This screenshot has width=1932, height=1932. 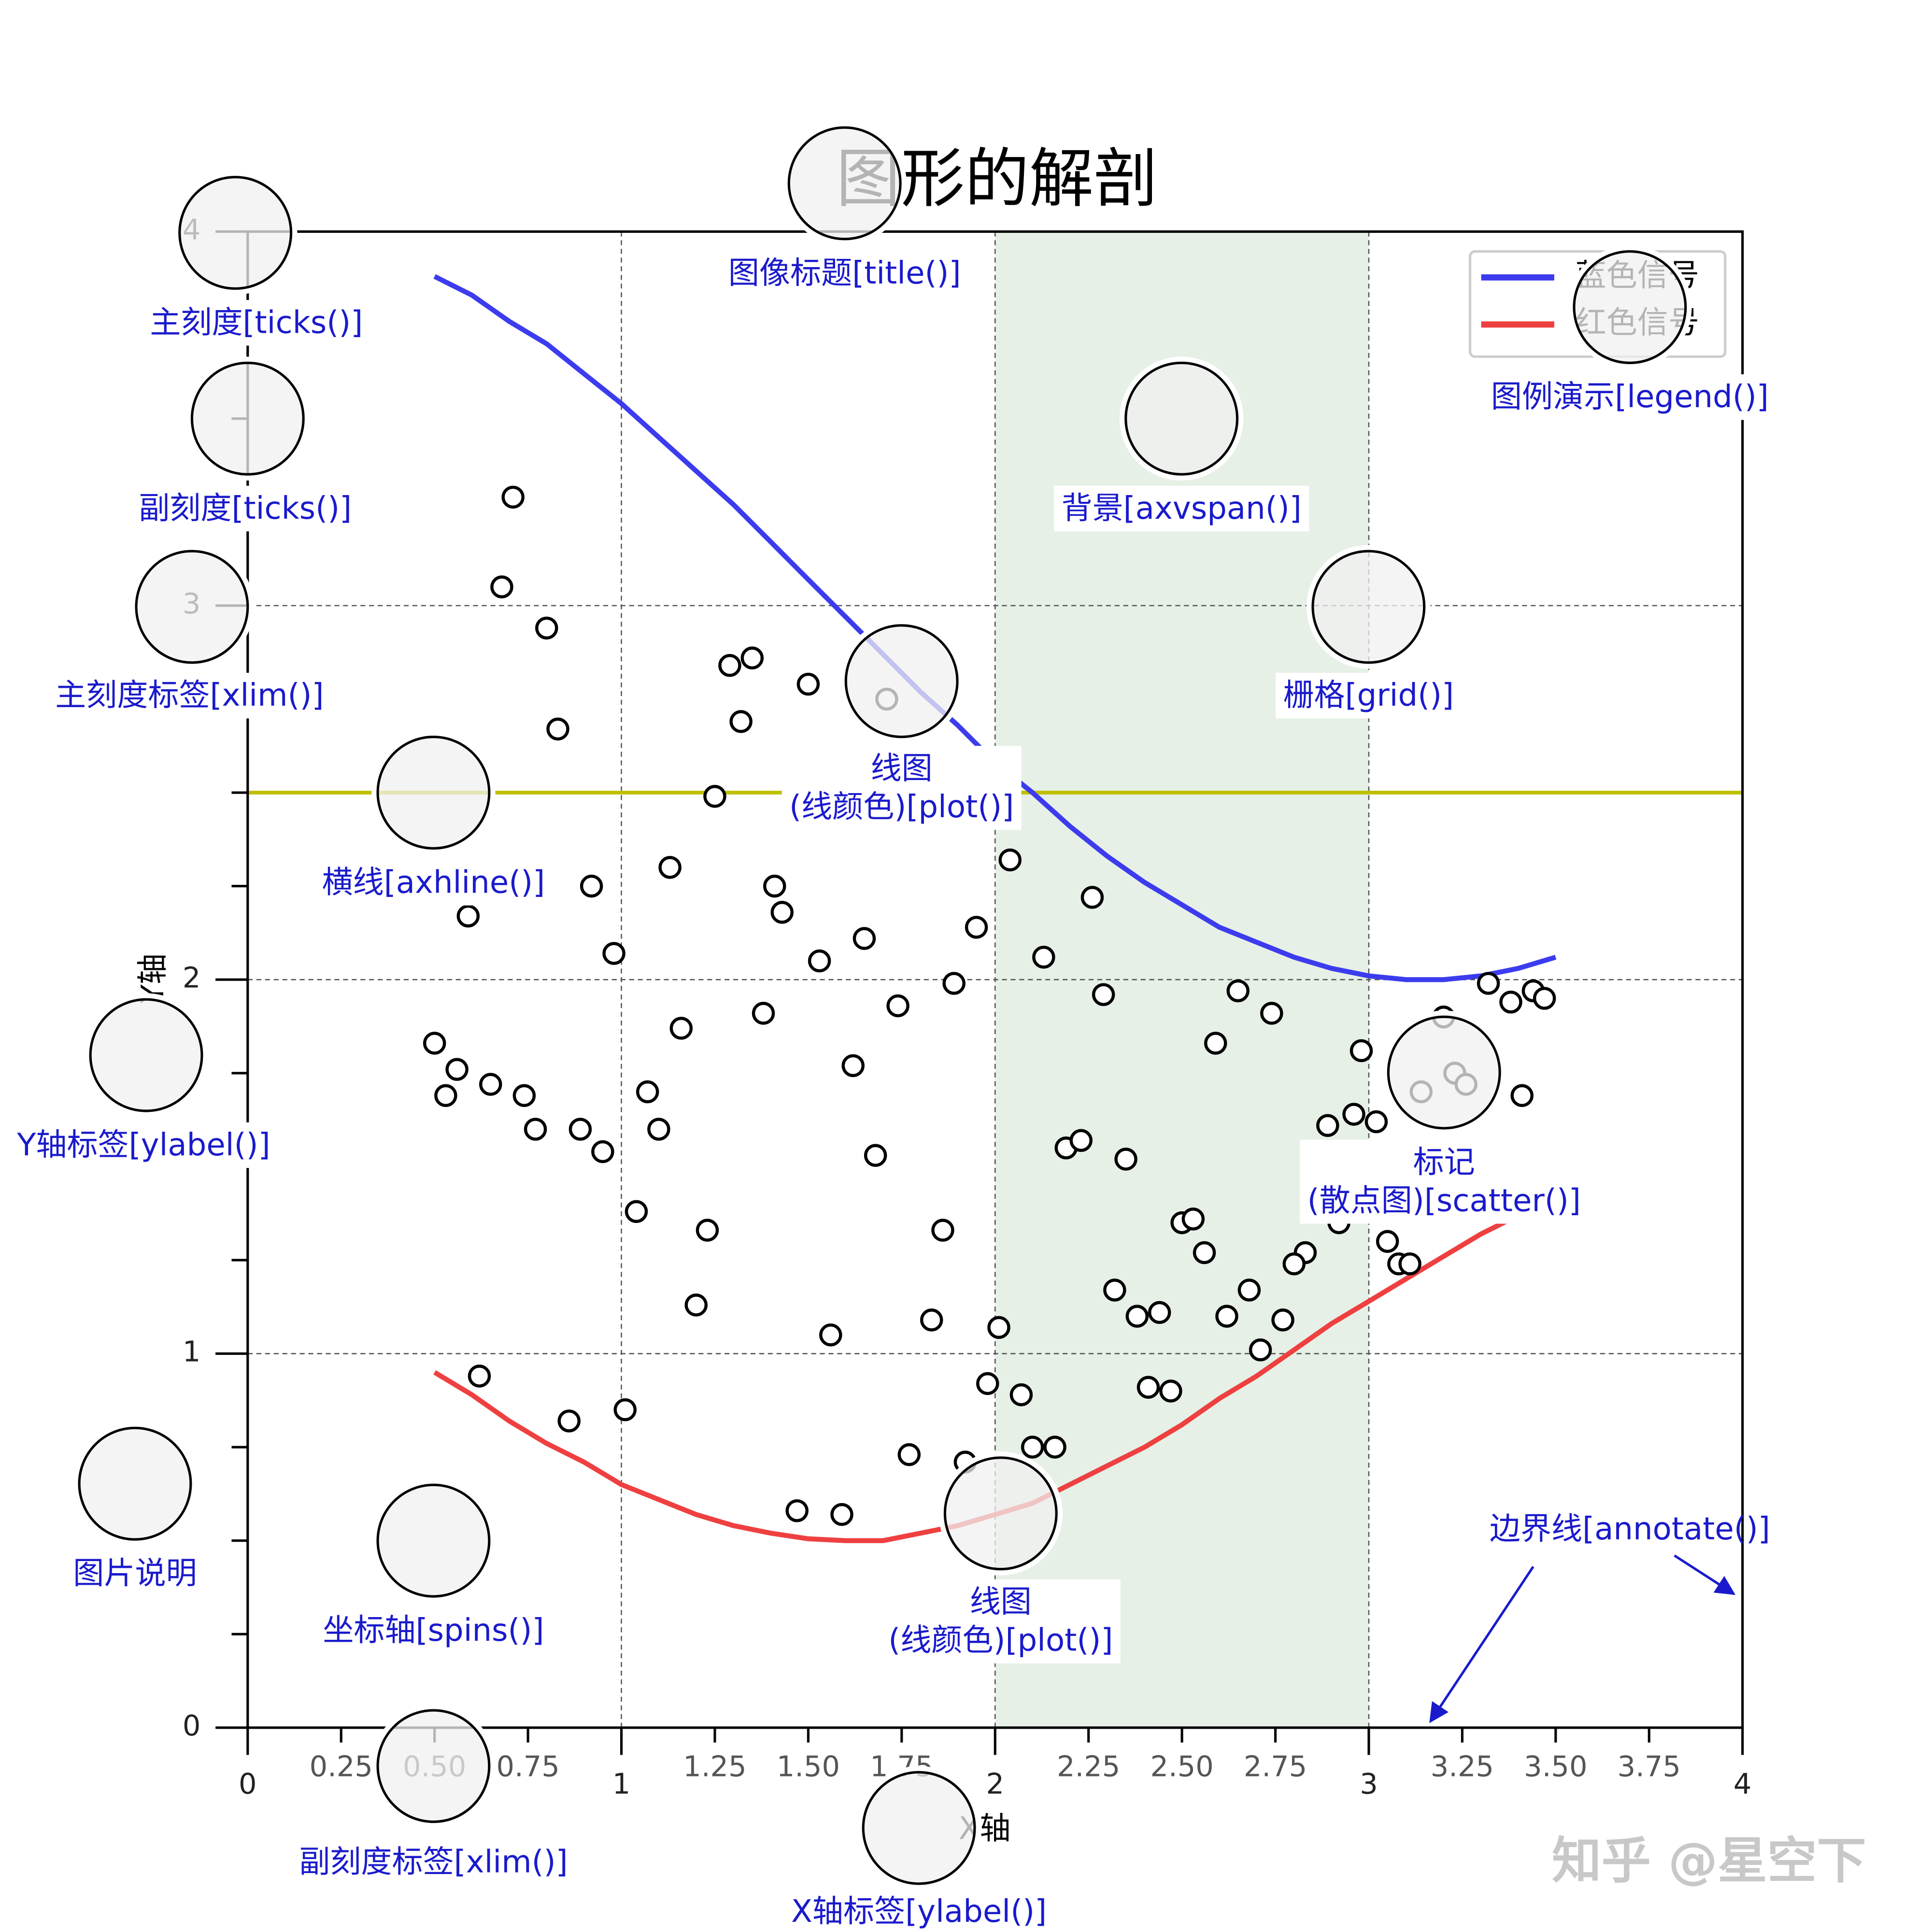 What do you see at coordinates (1181, 508) in the screenshot?
I see `annotation: 背景[axvspan()]` at bounding box center [1181, 508].